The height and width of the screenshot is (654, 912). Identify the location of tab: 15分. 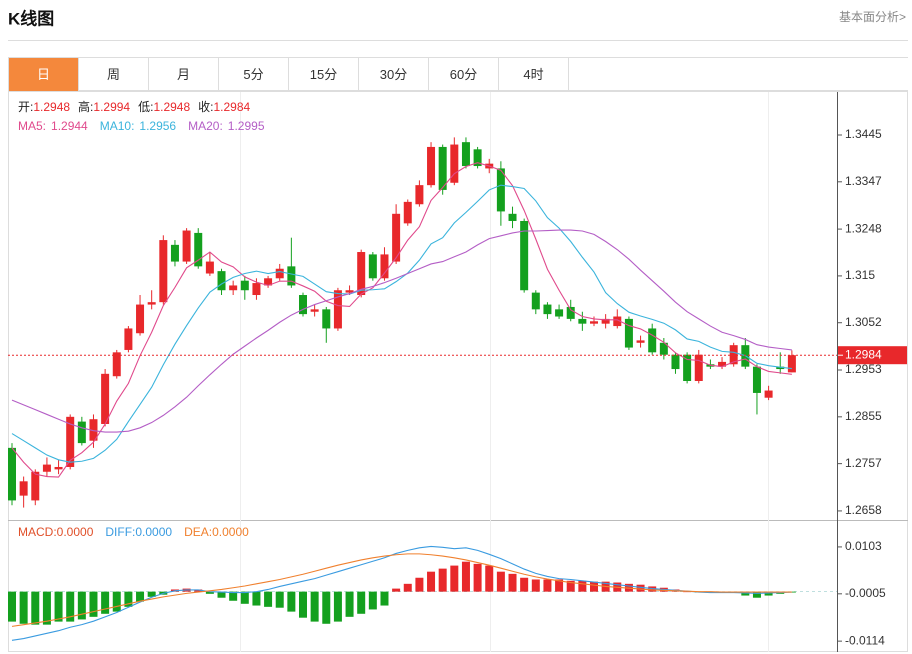
(324, 74).